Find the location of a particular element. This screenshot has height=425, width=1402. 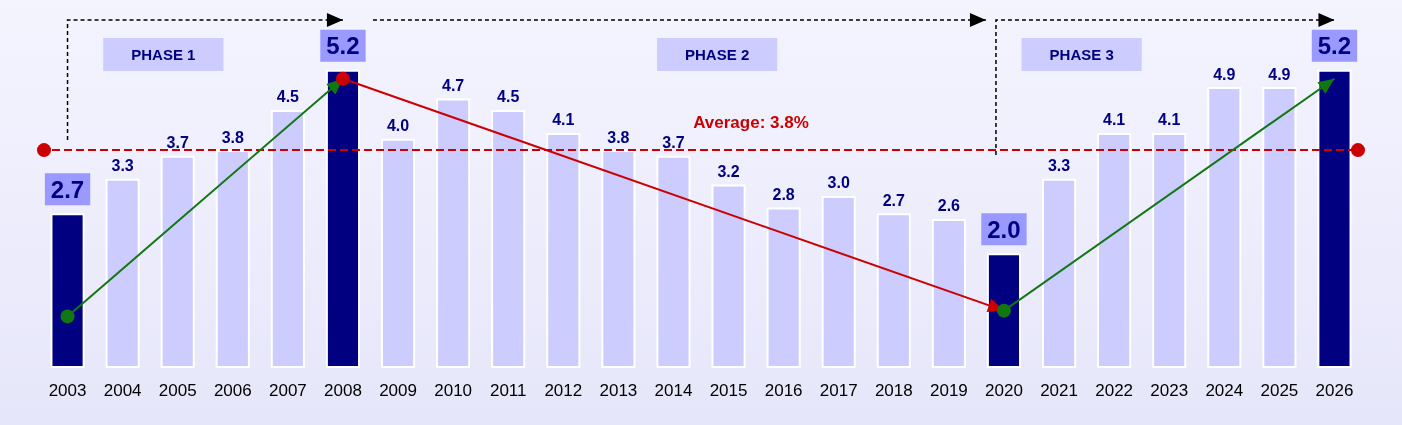

x-tick-label: 2004 is located at coordinates (122, 390).